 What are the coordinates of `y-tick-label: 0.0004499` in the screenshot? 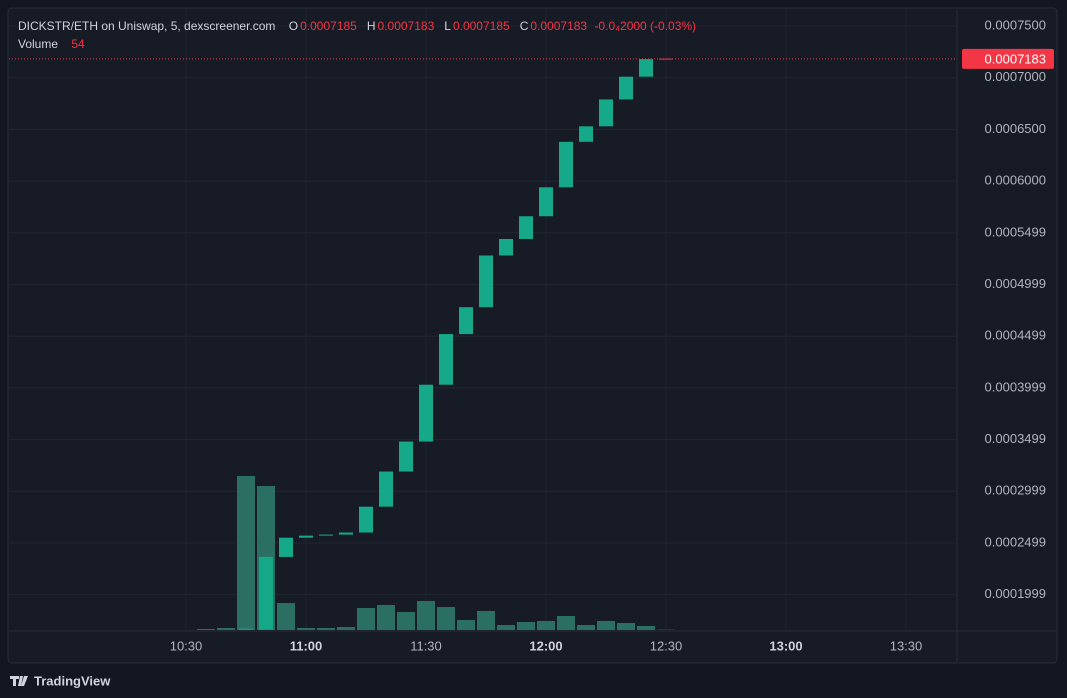 It's located at (1015, 335).